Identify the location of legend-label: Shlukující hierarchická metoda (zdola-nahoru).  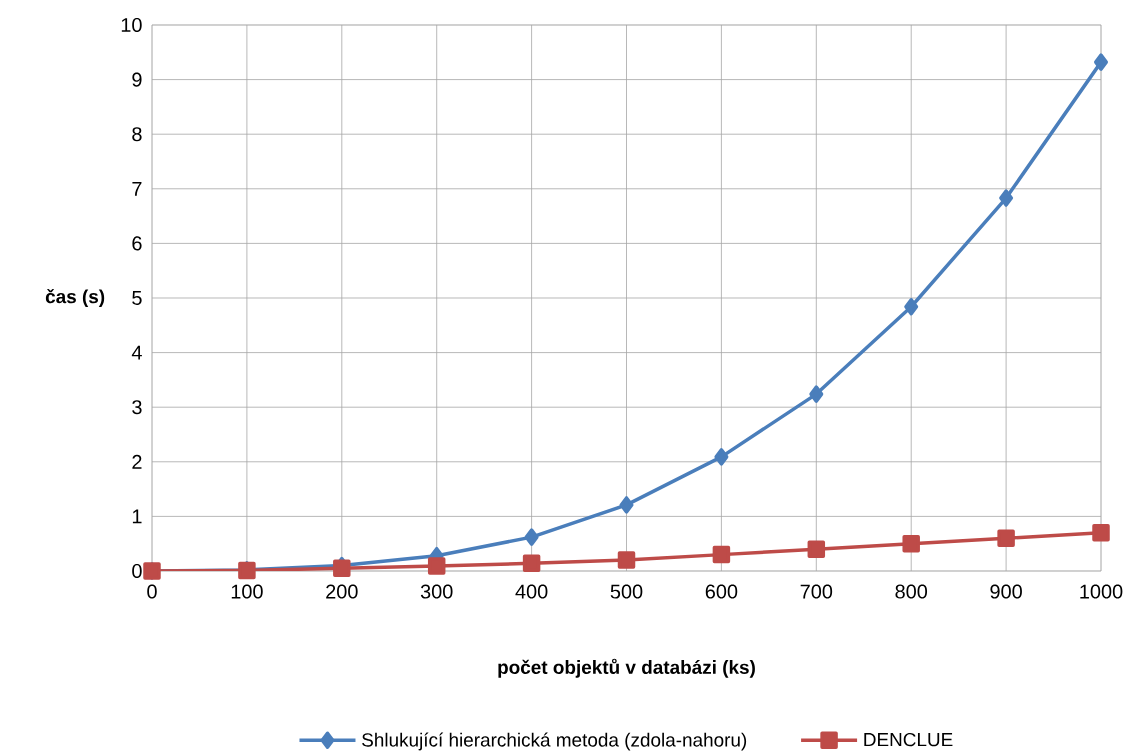
(554, 741).